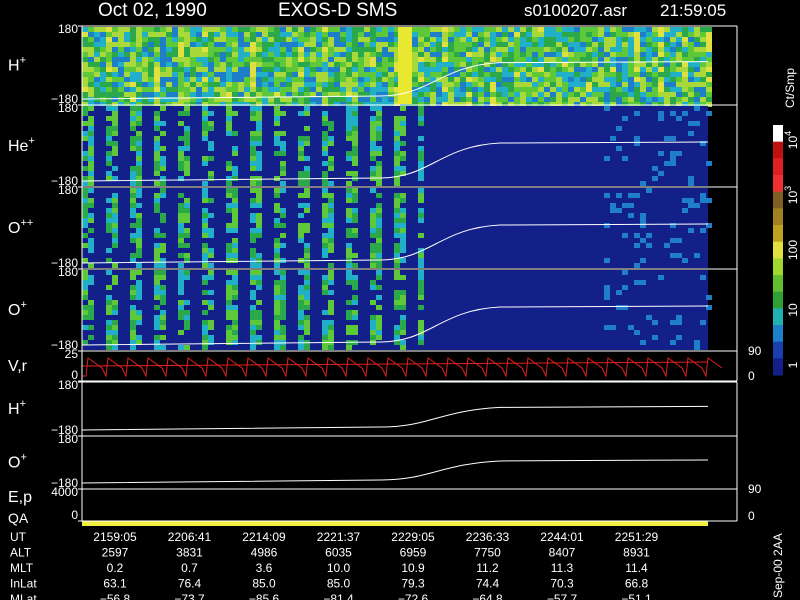  I want to click on colorbar-label: 104, so click(791, 140).